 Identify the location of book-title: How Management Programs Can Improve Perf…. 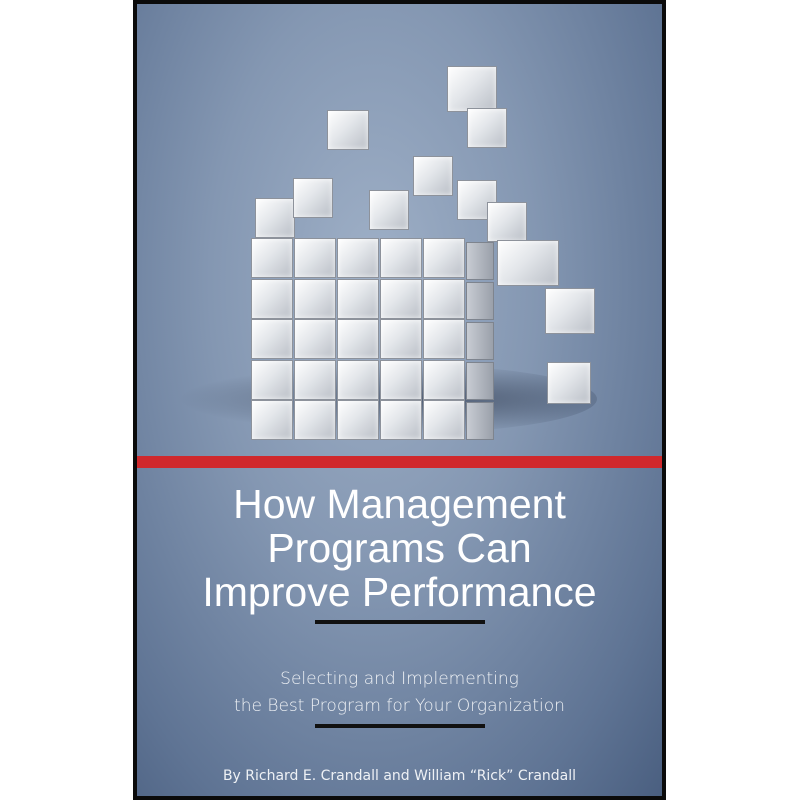
(399, 548).